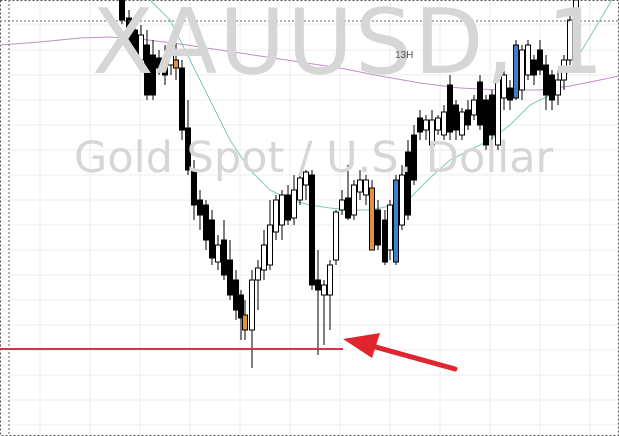 The width and height of the screenshot is (619, 436). I want to click on arrow-head, so click(361, 345).